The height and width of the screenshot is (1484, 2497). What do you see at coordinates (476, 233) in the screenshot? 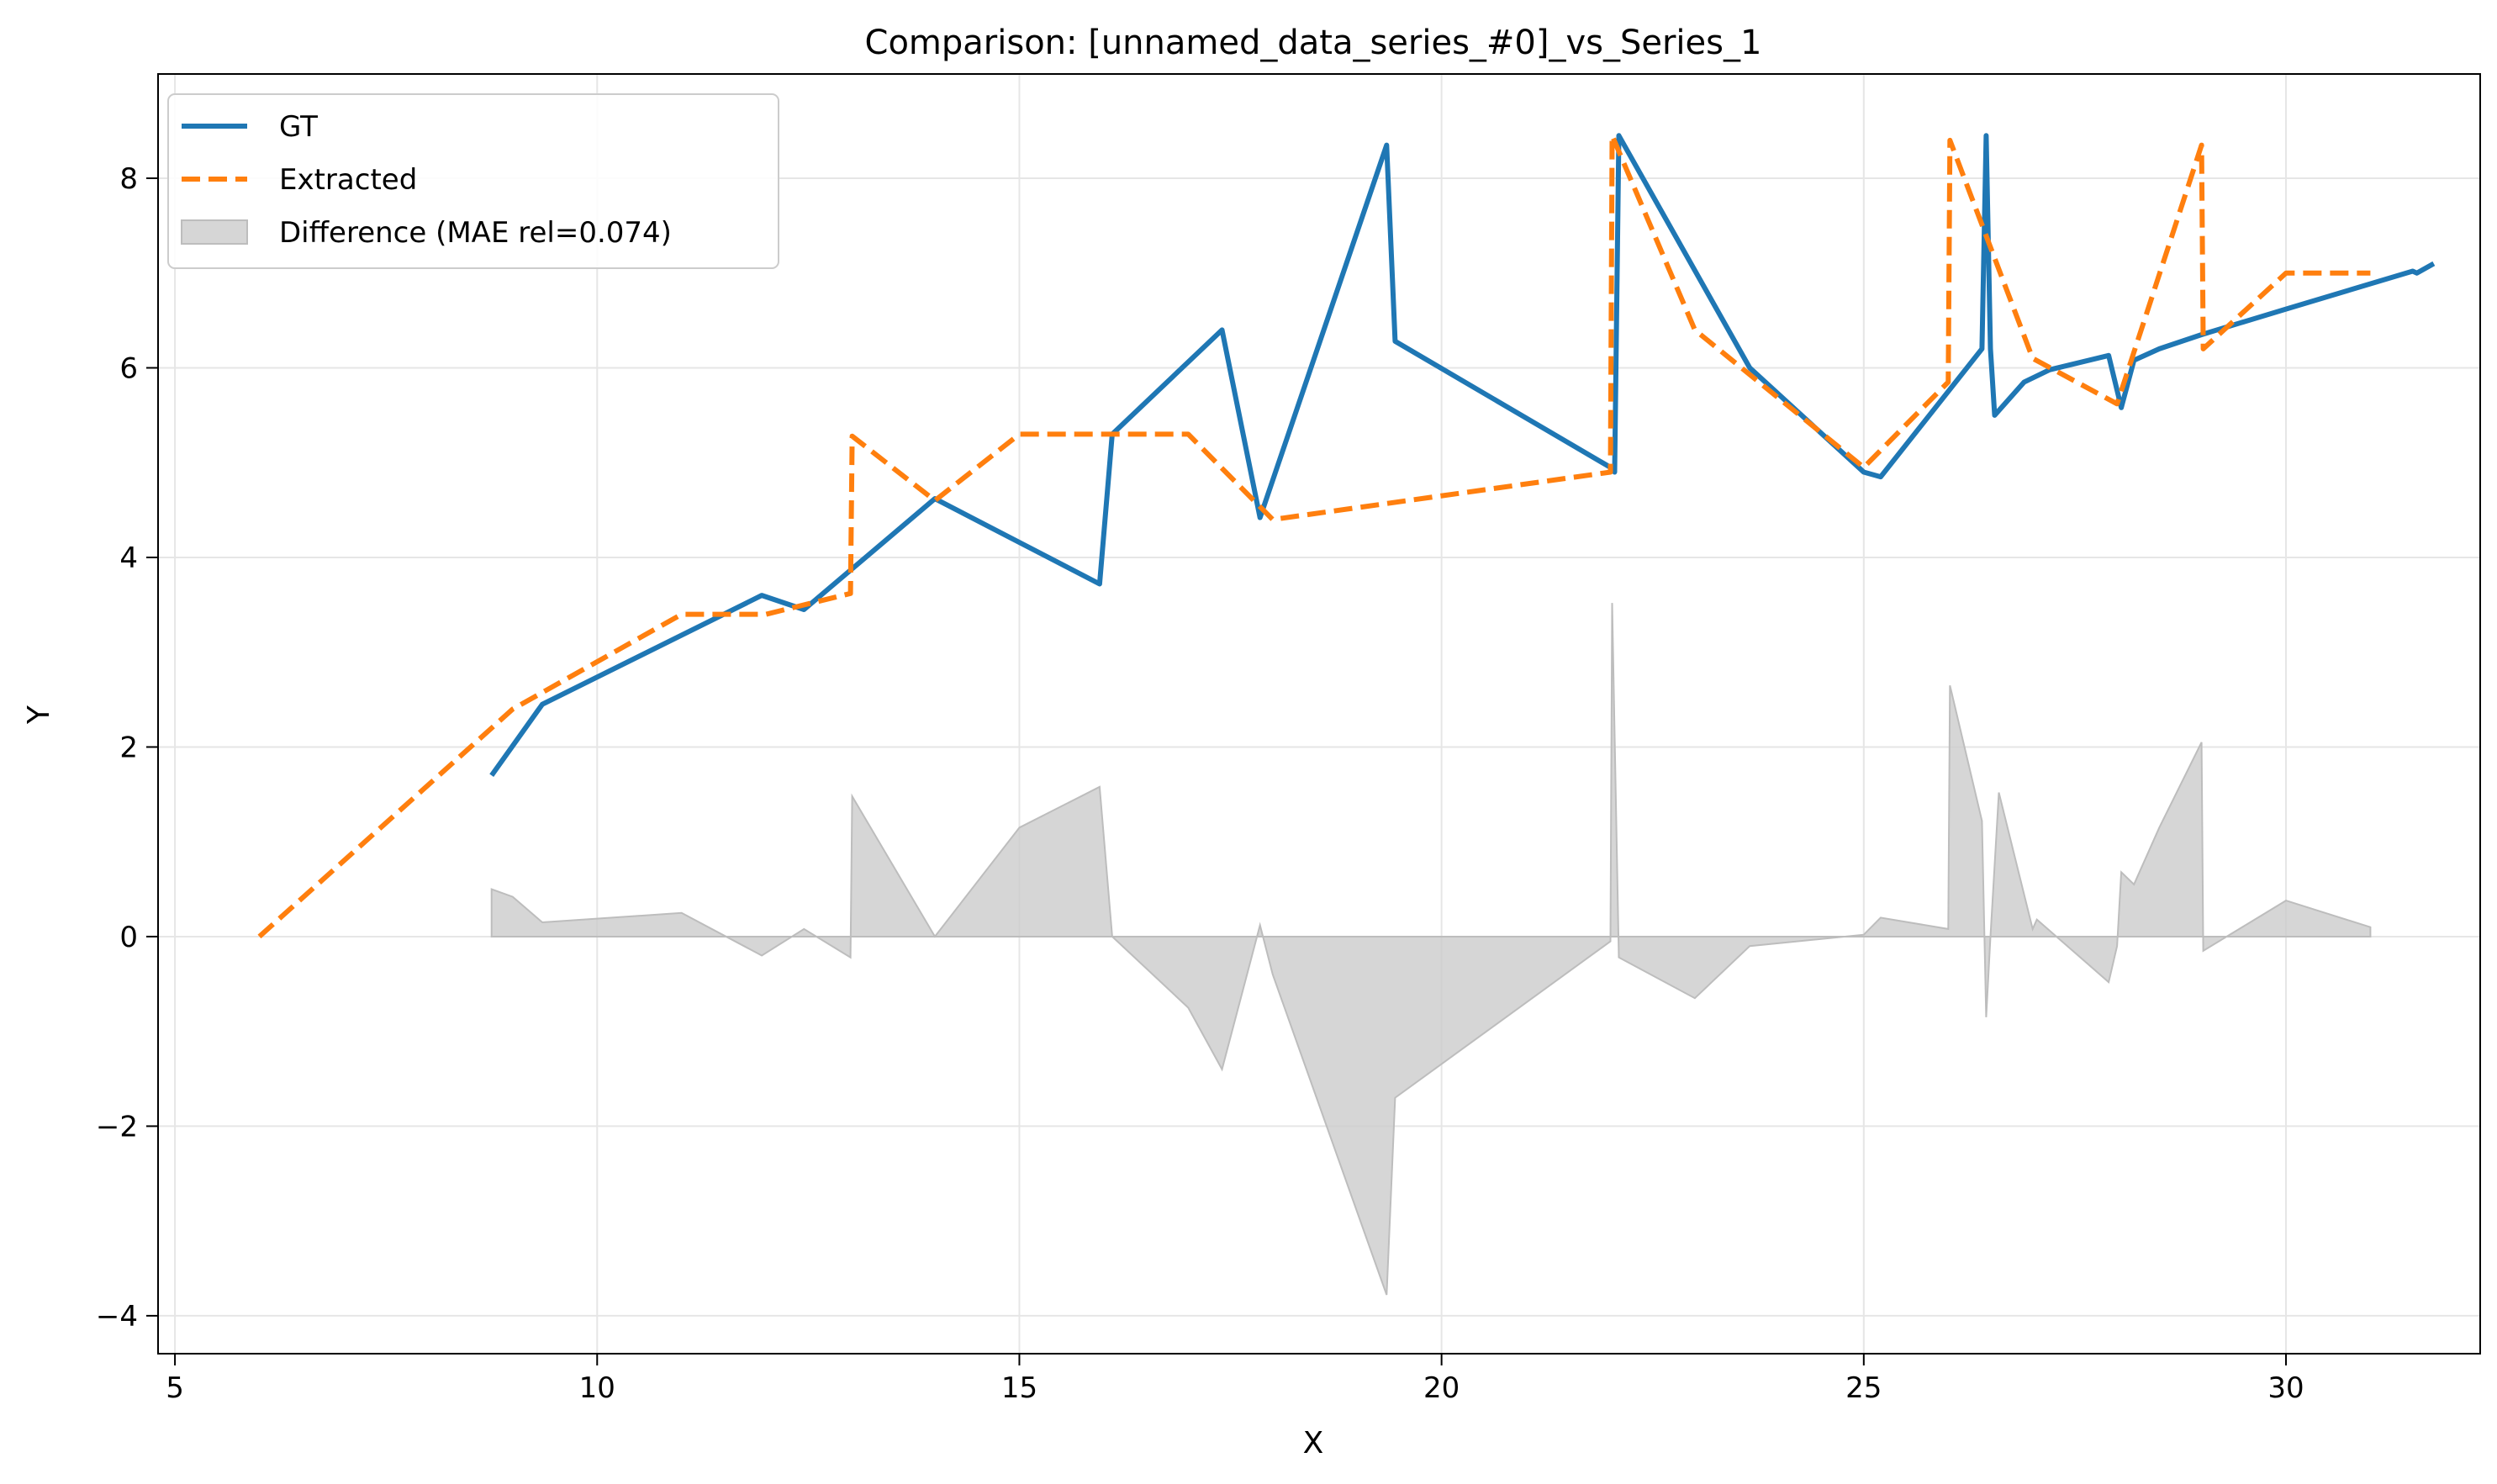
I see `legend-label: Difference (MAE rel=0.074)` at bounding box center [476, 233].